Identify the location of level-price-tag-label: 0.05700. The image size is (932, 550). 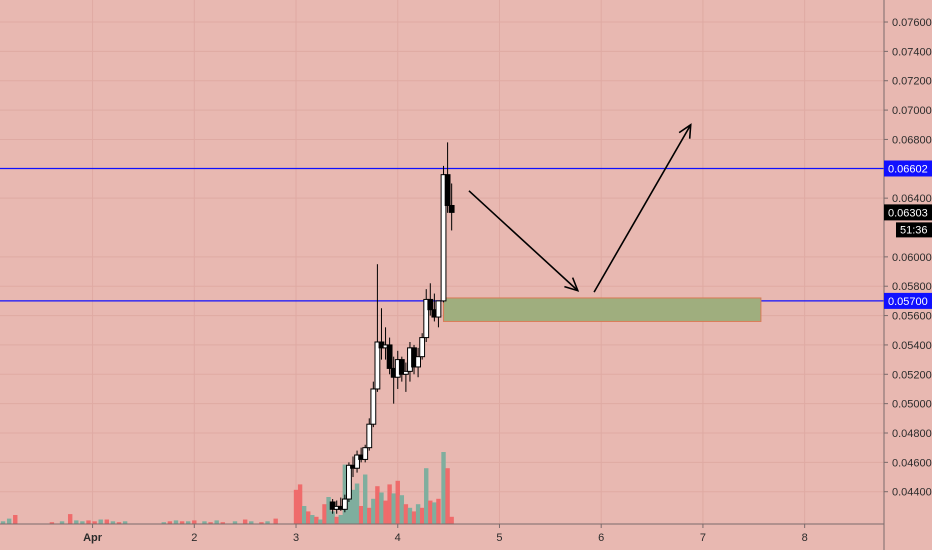
(908, 302).